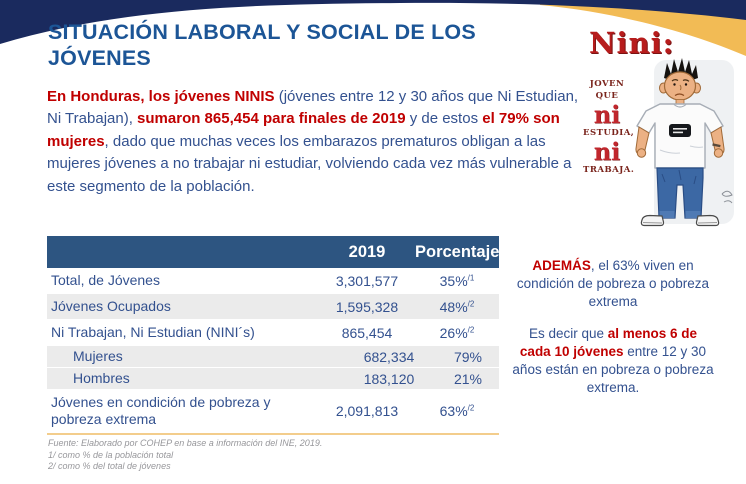  I want to click on row-percentage: 21%, so click(468, 378).